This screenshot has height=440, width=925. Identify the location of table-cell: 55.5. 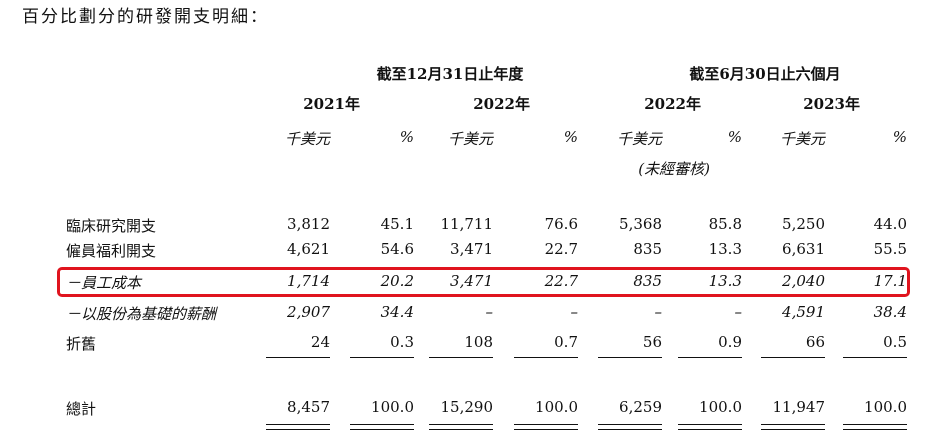
(890, 249).